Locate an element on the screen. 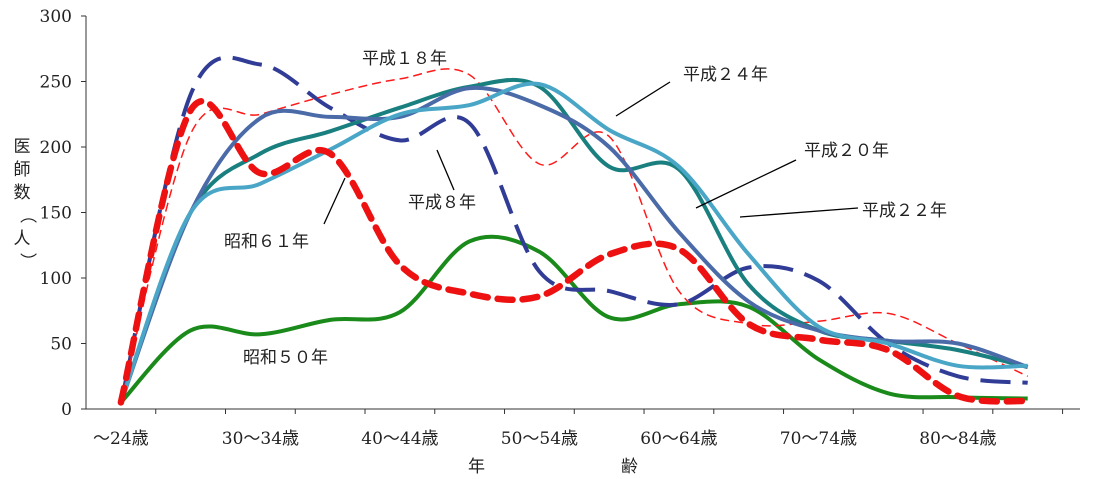  annotation-heisei-24: 平成２４年 is located at coordinates (725, 75).